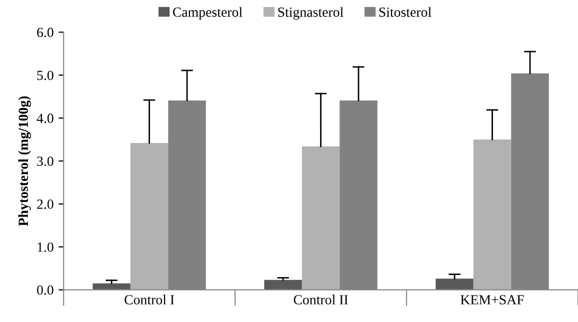  What do you see at coordinates (149, 299) in the screenshot?
I see `x-tick-label: Control I` at bounding box center [149, 299].